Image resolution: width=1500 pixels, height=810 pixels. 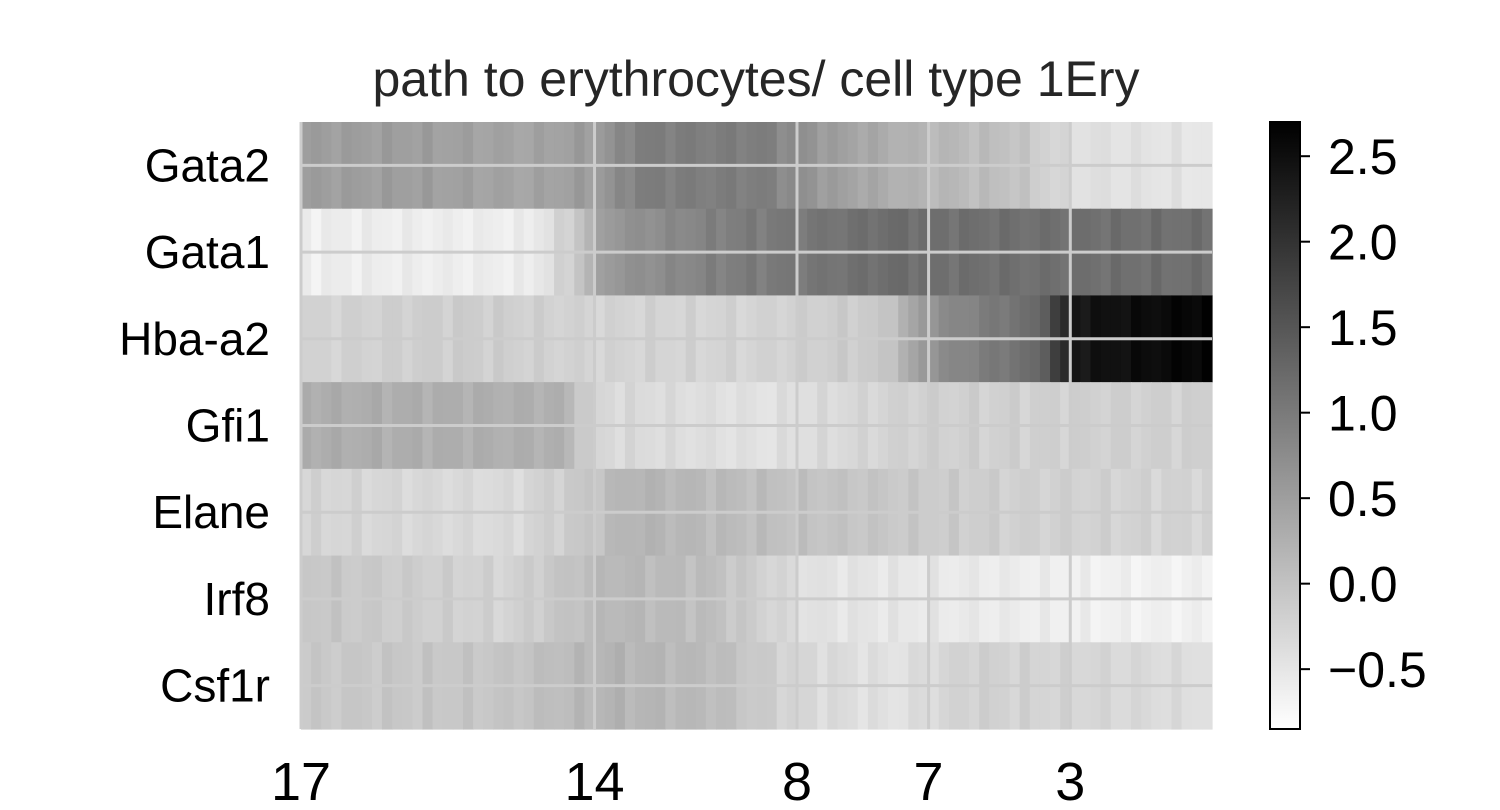 What do you see at coordinates (1377, 670) in the screenshot?
I see `colorbar-tick-label: −0.5` at bounding box center [1377, 670].